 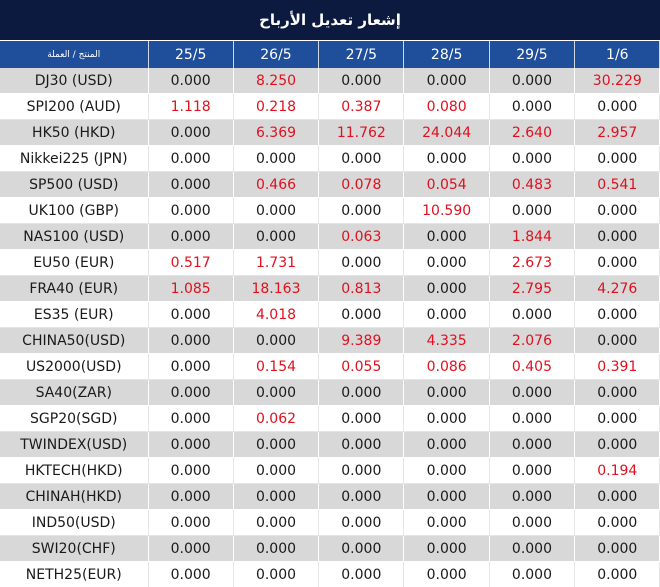 I want to click on value-cell: 18.163, so click(x=276, y=288).